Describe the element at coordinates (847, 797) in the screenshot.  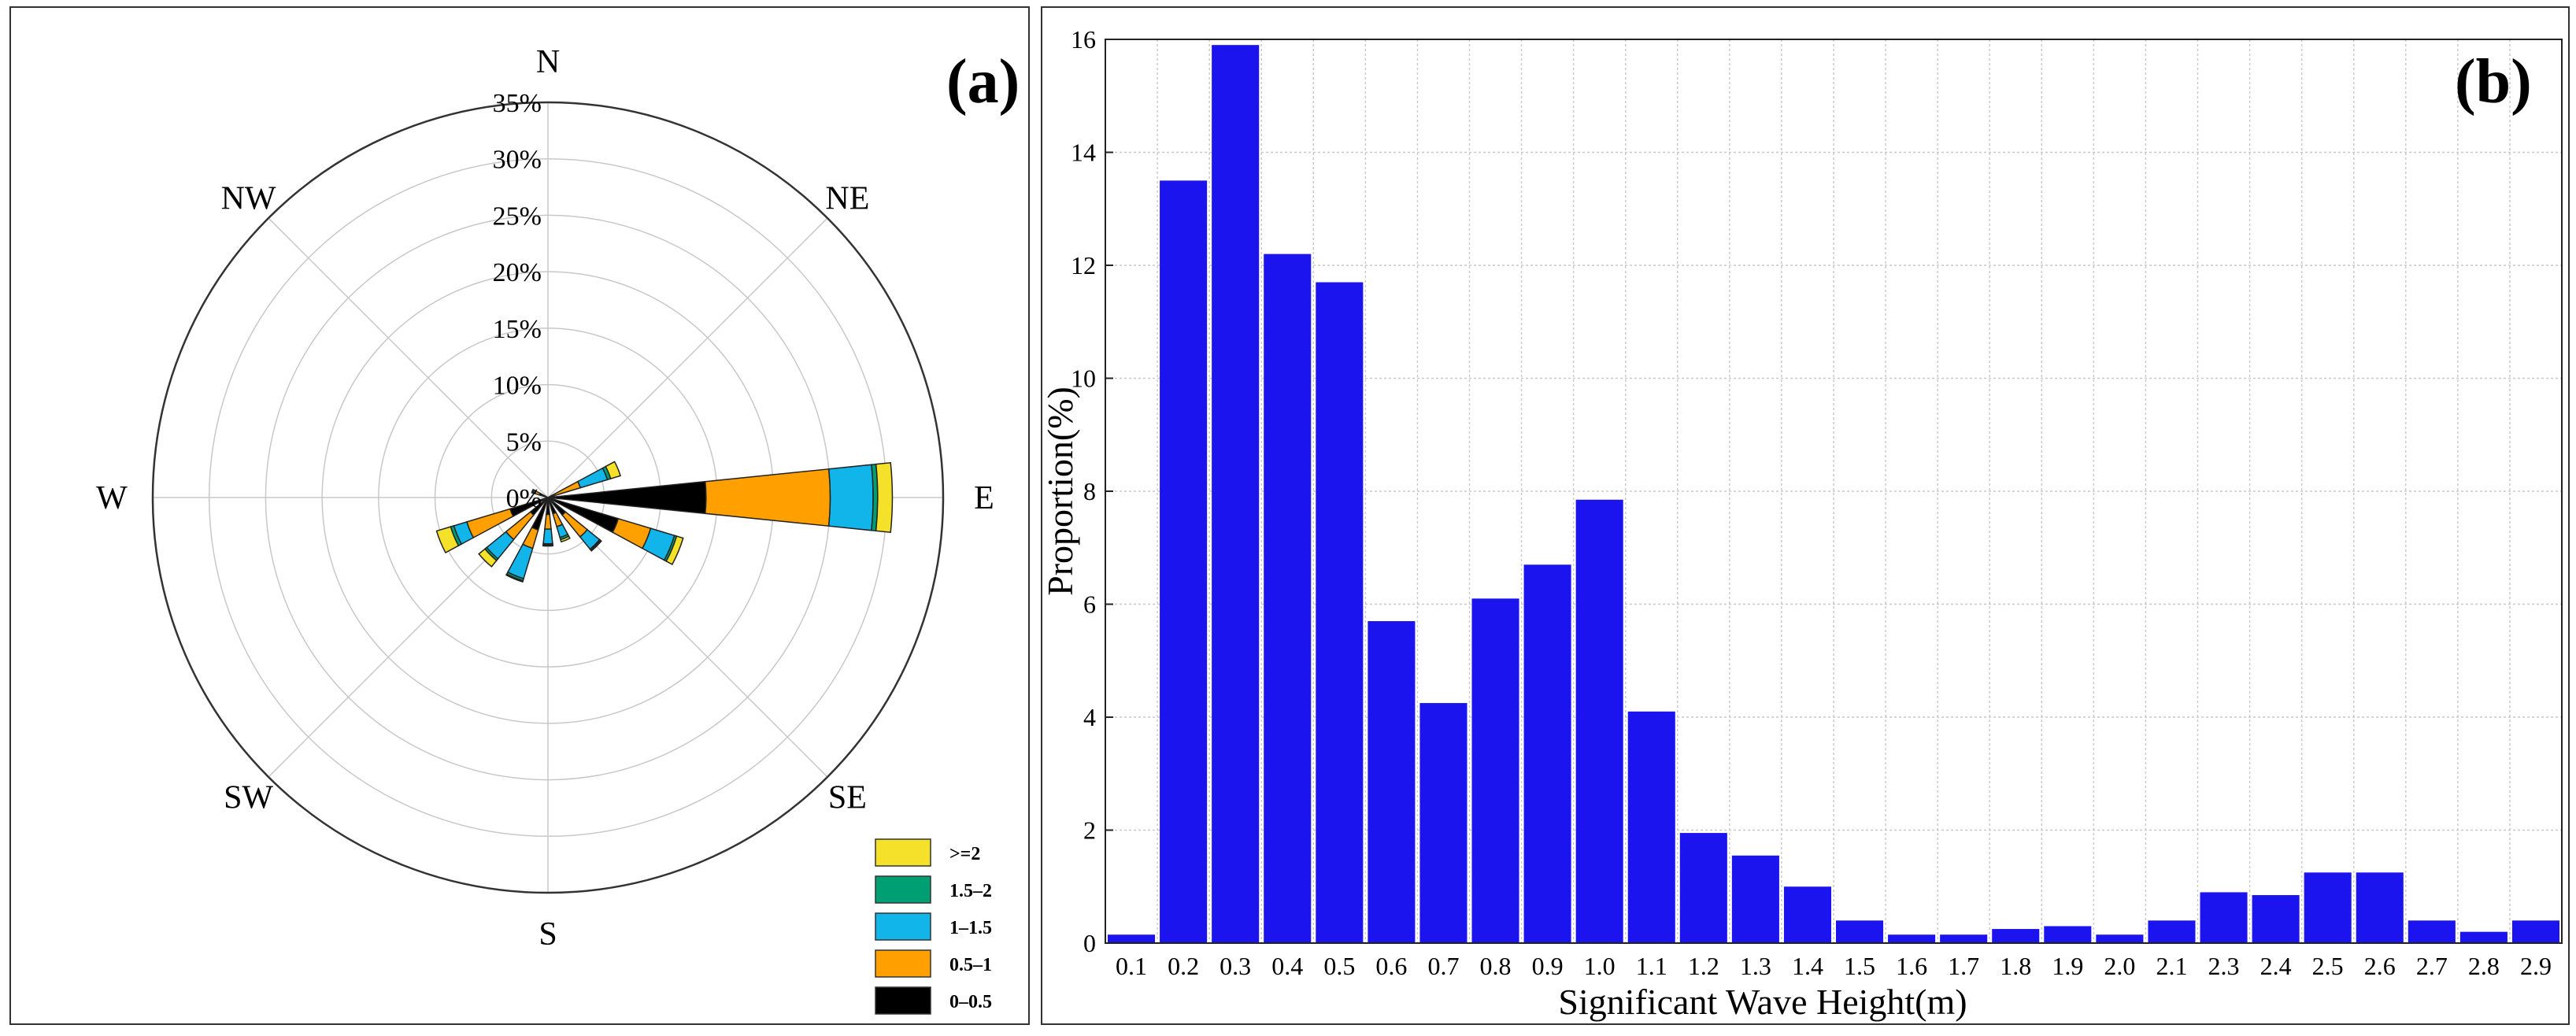
I see `compass-label-se: SE` at that location.